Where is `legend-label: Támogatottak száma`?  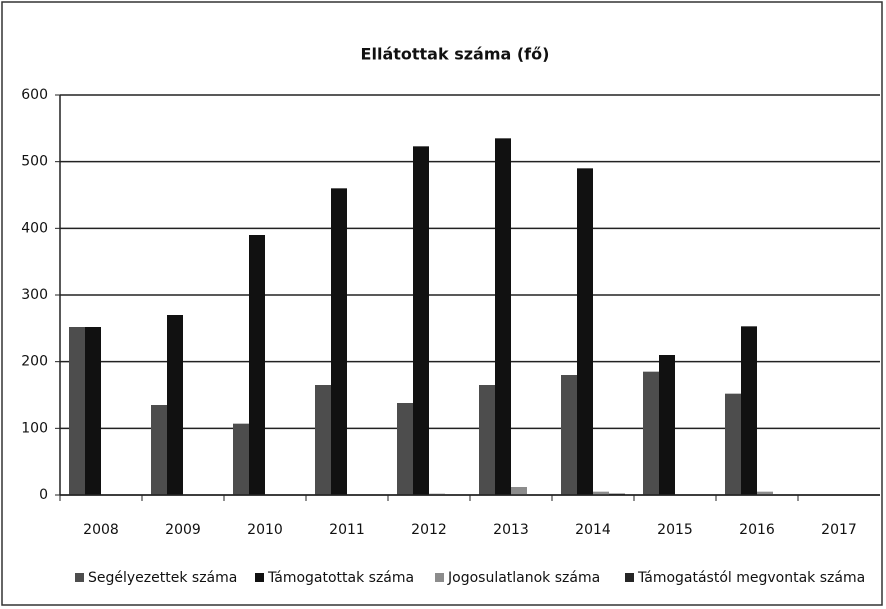 legend-label: Támogatottak száma is located at coordinates (340, 578).